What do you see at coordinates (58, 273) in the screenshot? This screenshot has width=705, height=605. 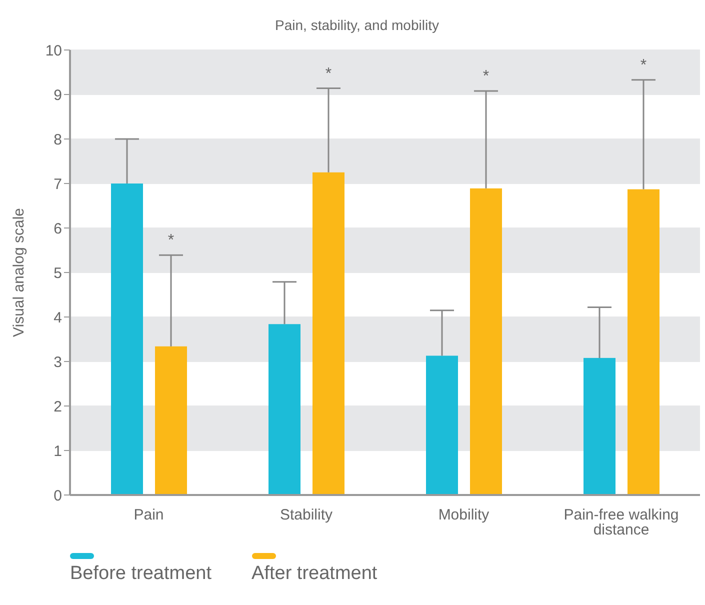 I see `y-tick-label: 5` at bounding box center [58, 273].